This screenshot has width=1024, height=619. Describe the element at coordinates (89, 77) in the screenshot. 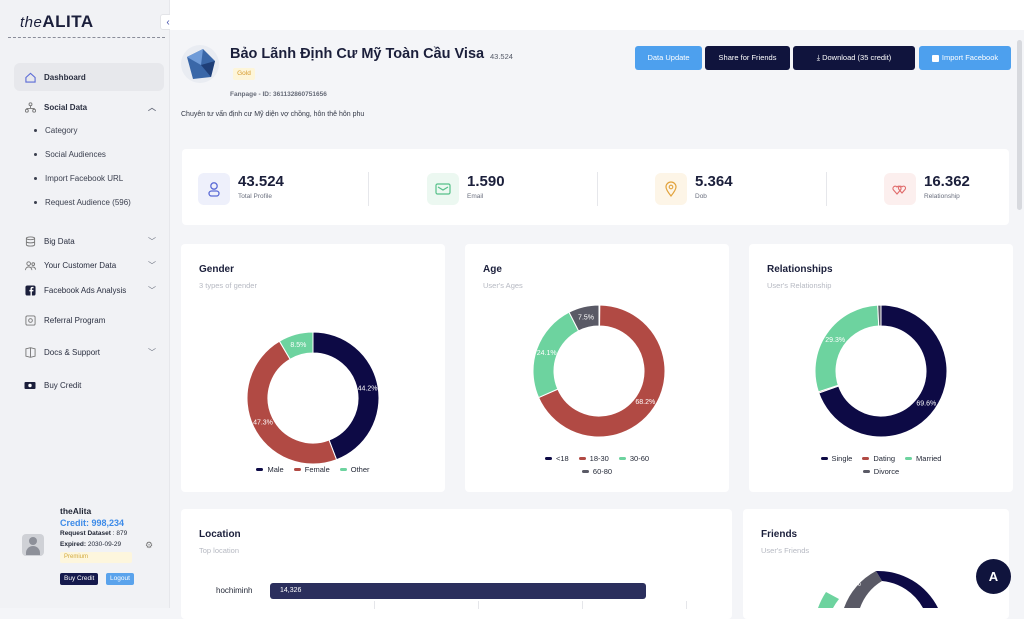

I see `sidebar-item-dashboard: Dashboard` at that location.